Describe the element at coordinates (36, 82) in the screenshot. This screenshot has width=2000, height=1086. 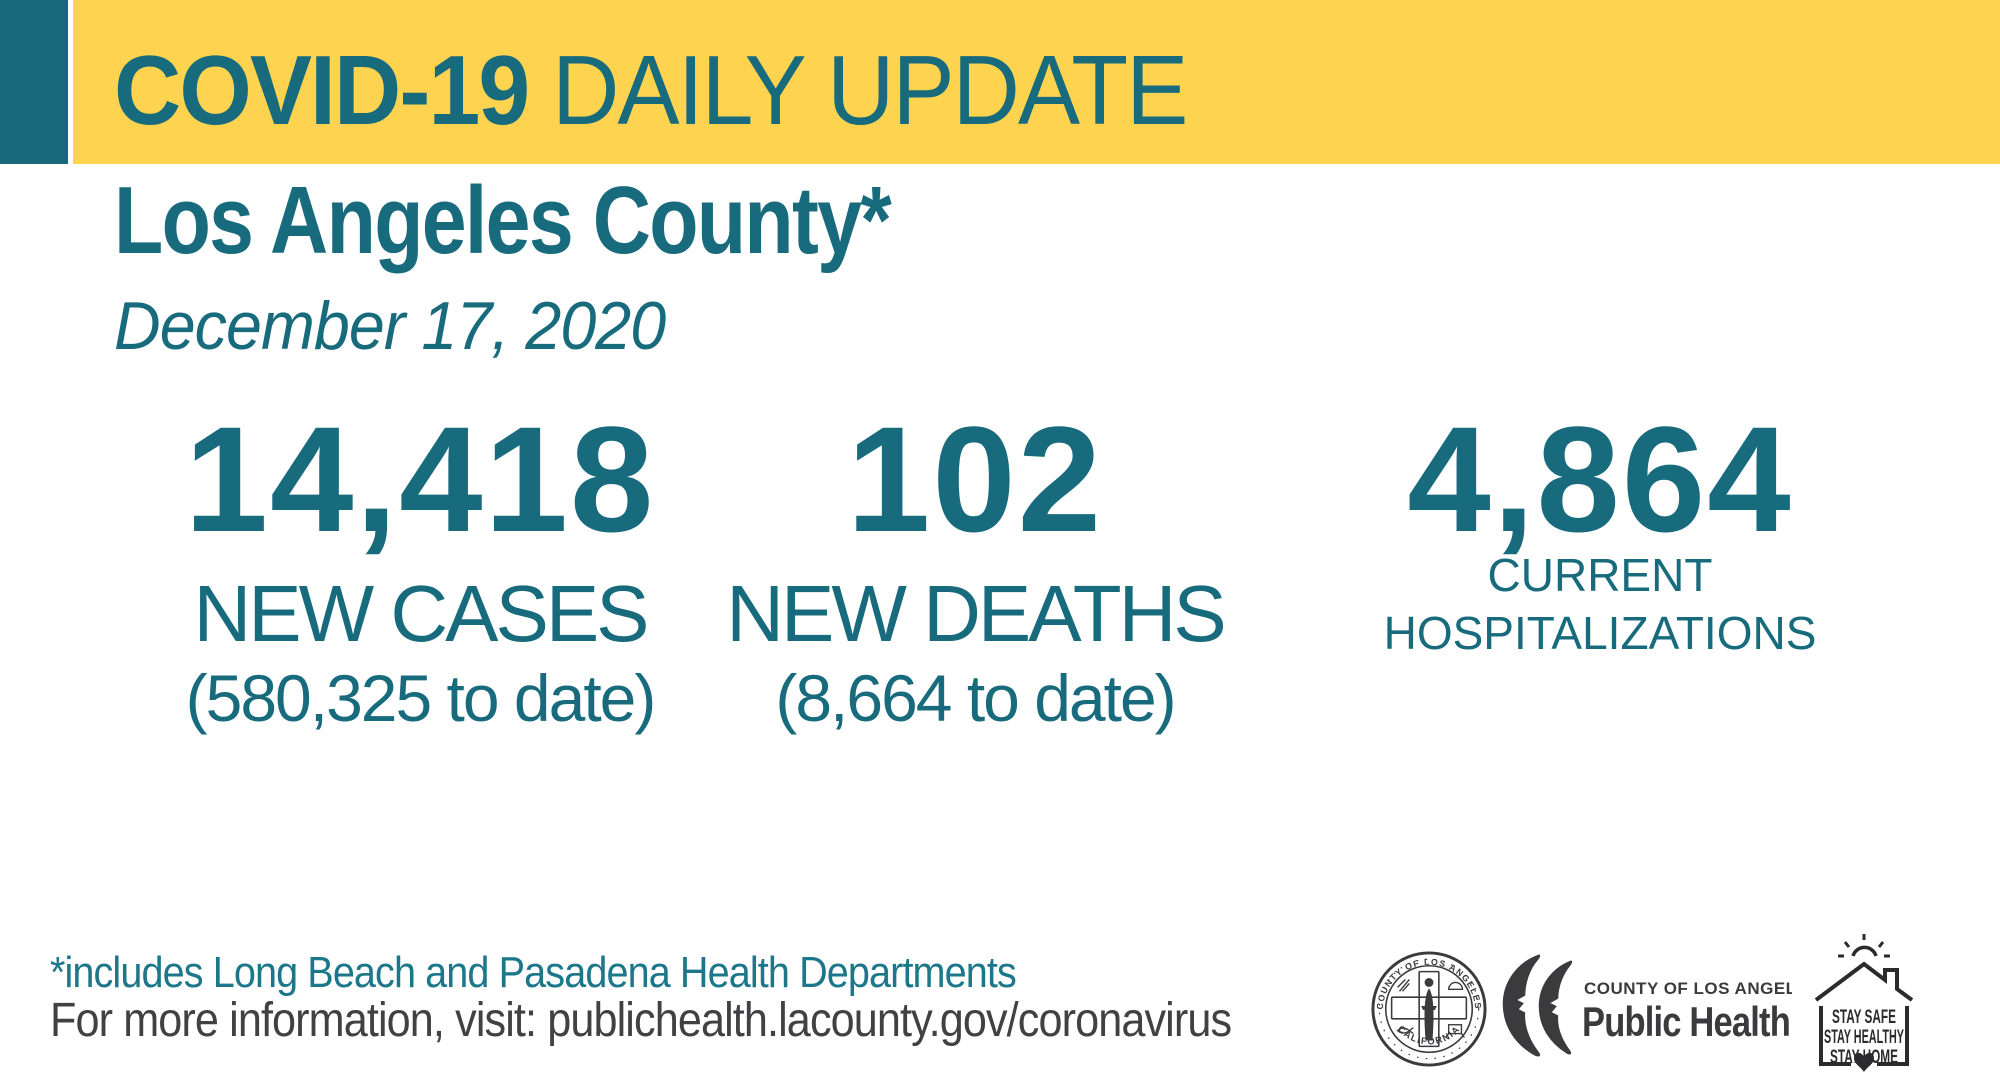
I see `header-teal-stripe` at that location.